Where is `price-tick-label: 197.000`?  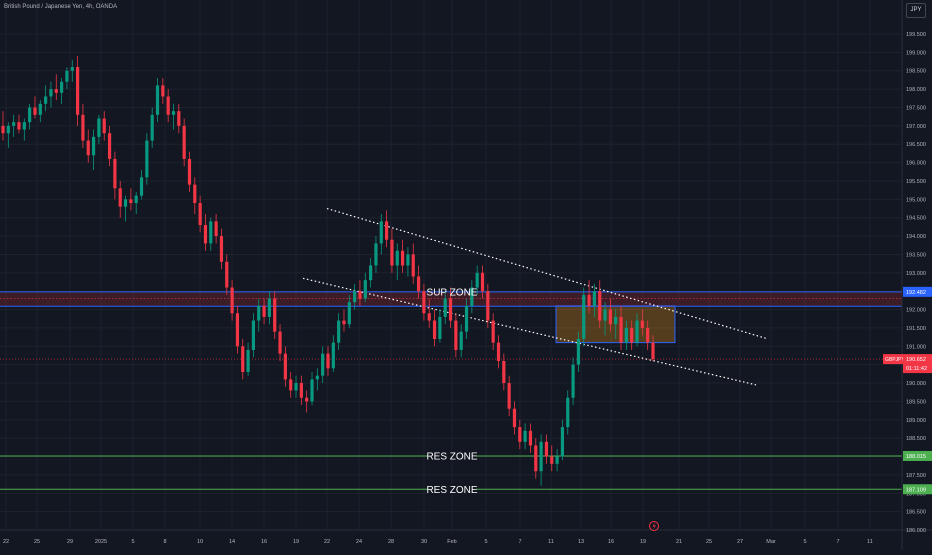 price-tick-label: 197.000 is located at coordinates (916, 127).